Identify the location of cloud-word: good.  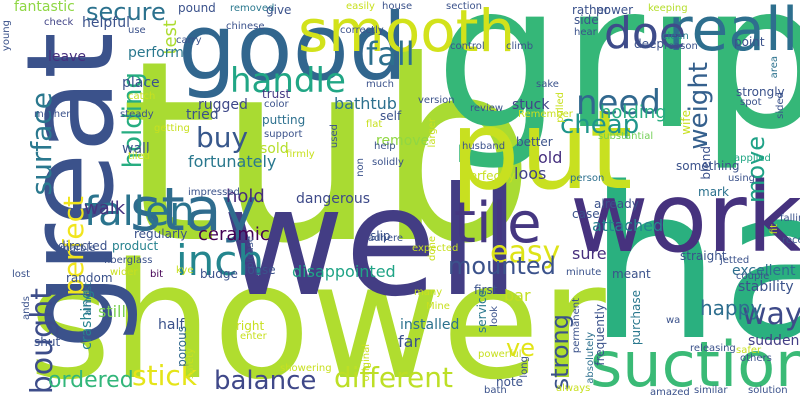
(293, 50).